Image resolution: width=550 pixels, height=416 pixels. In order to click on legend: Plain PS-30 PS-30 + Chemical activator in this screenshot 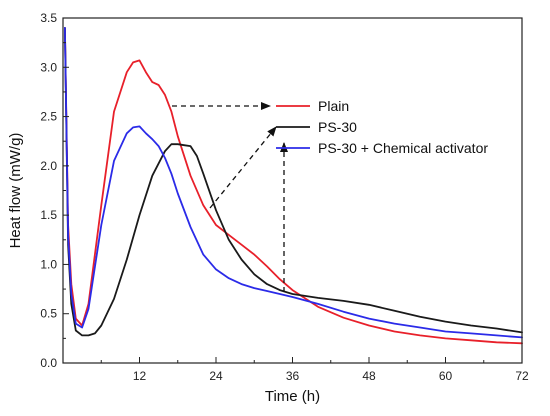, I will do `click(382, 127)`.